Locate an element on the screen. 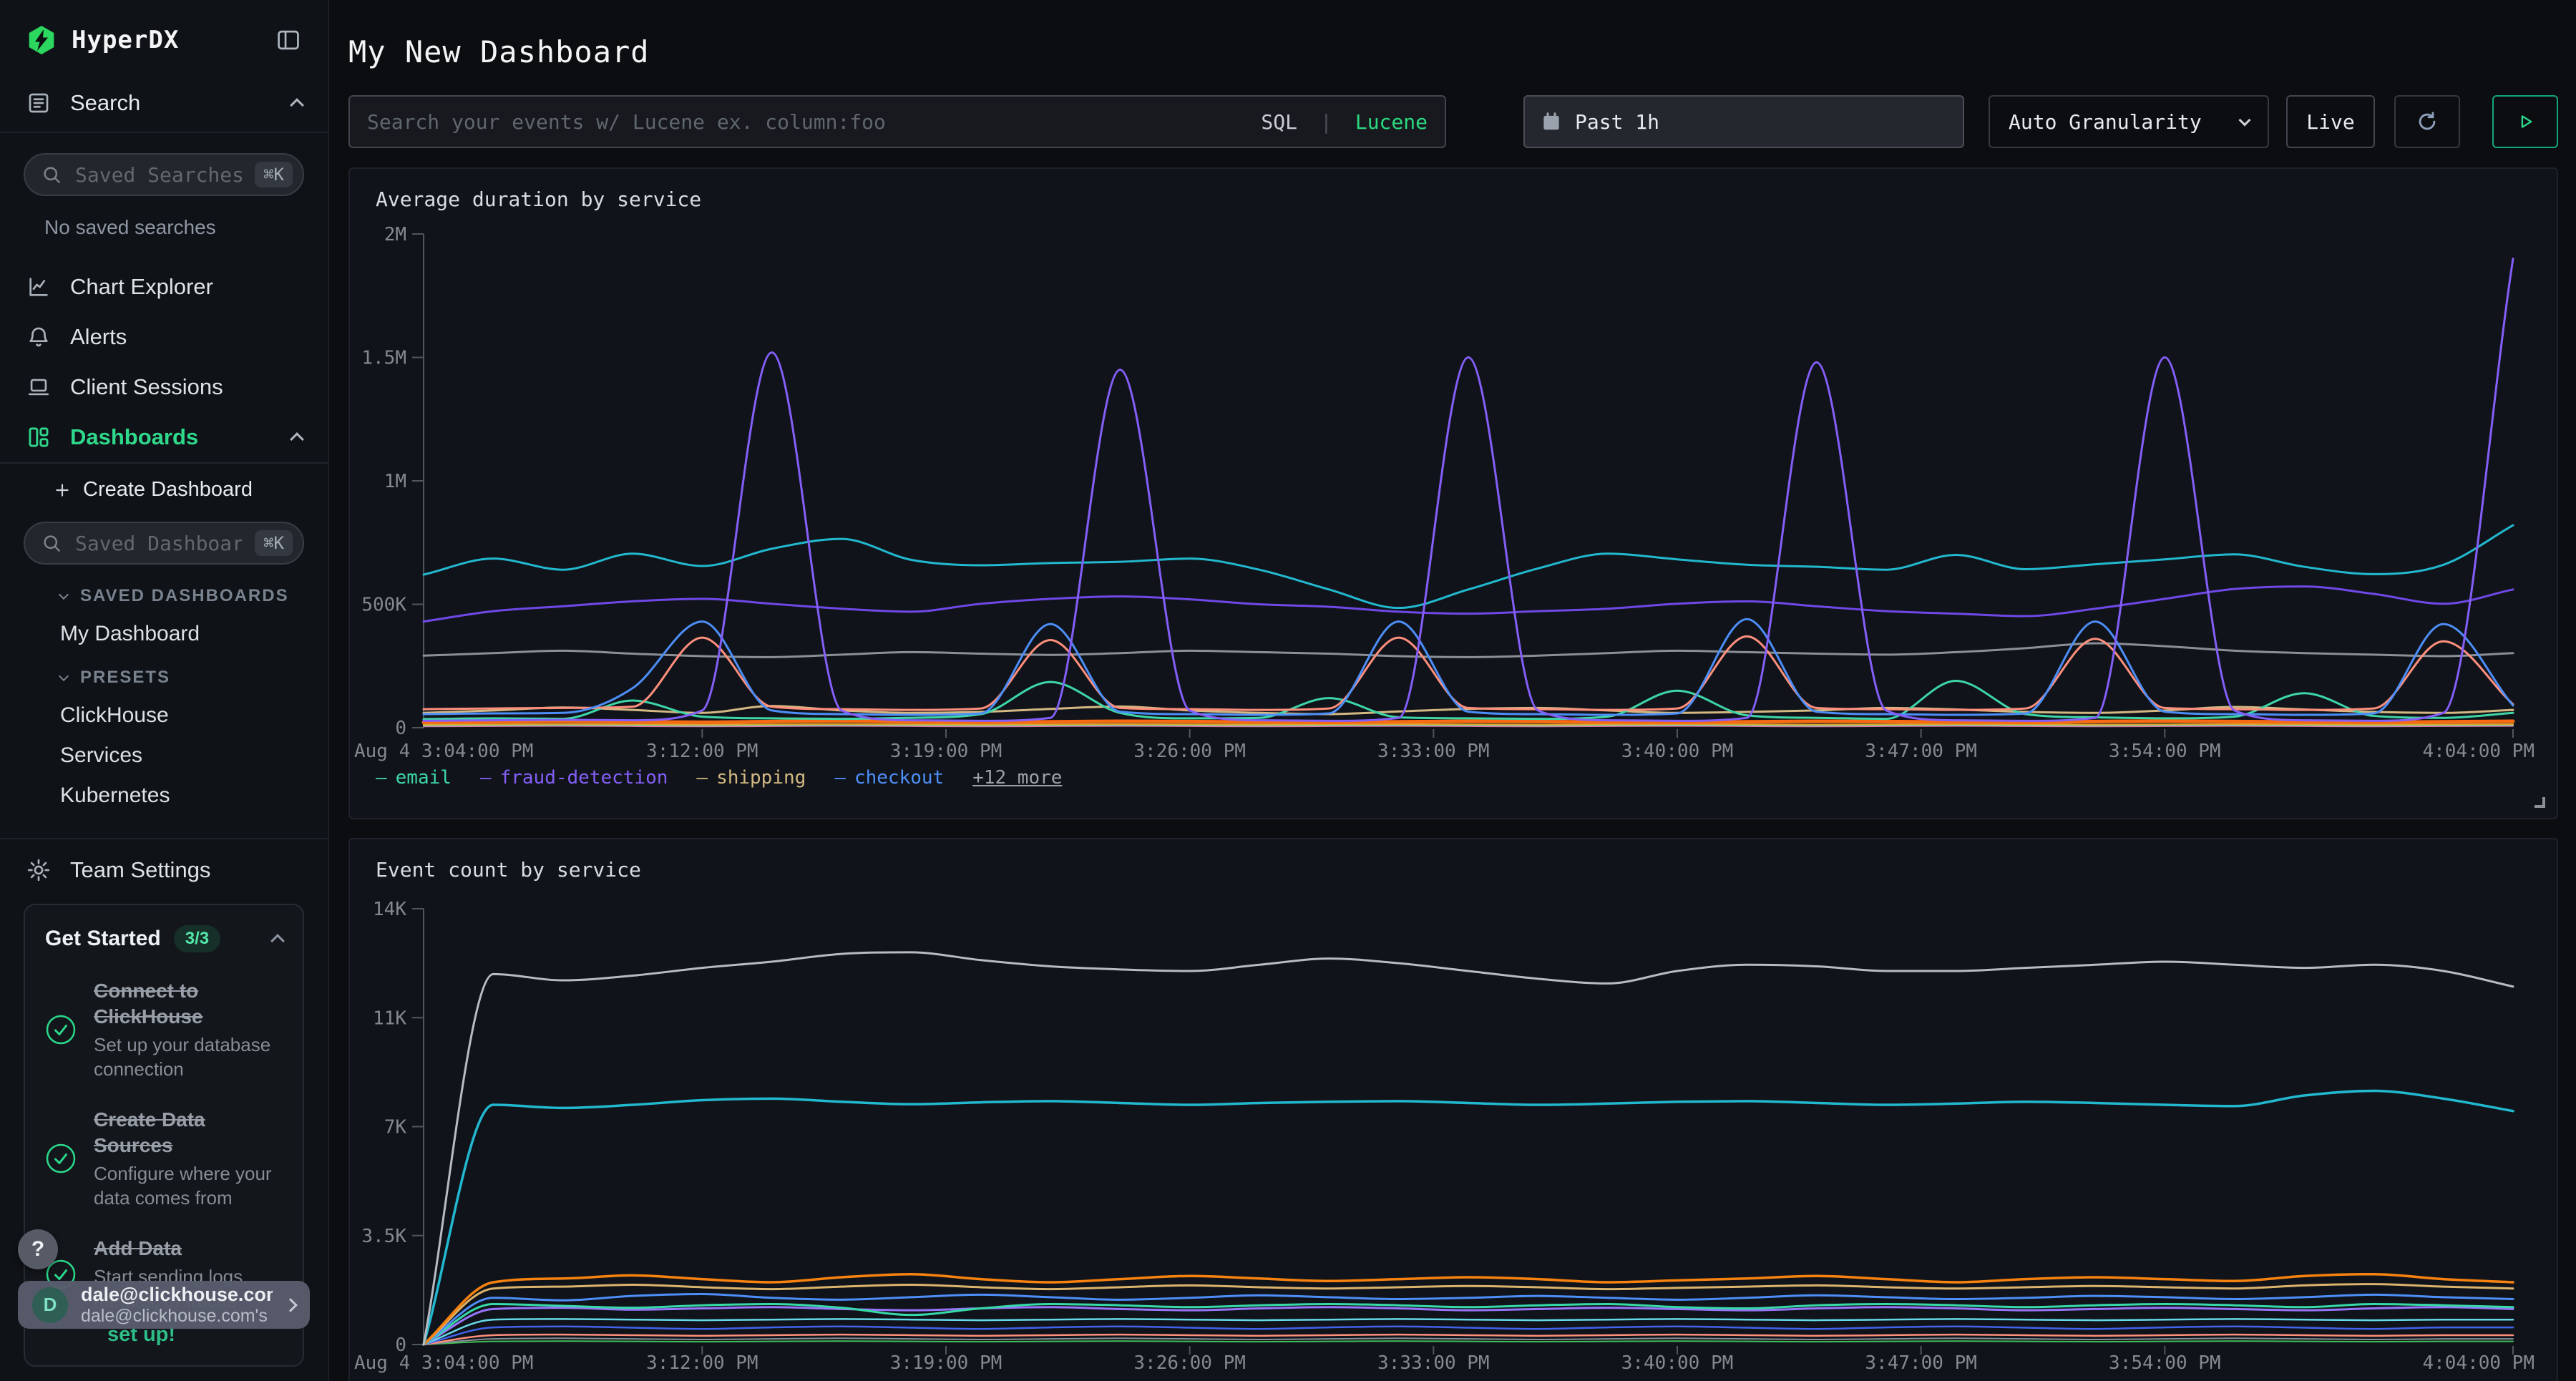  chart-icon is located at coordinates (39, 287).